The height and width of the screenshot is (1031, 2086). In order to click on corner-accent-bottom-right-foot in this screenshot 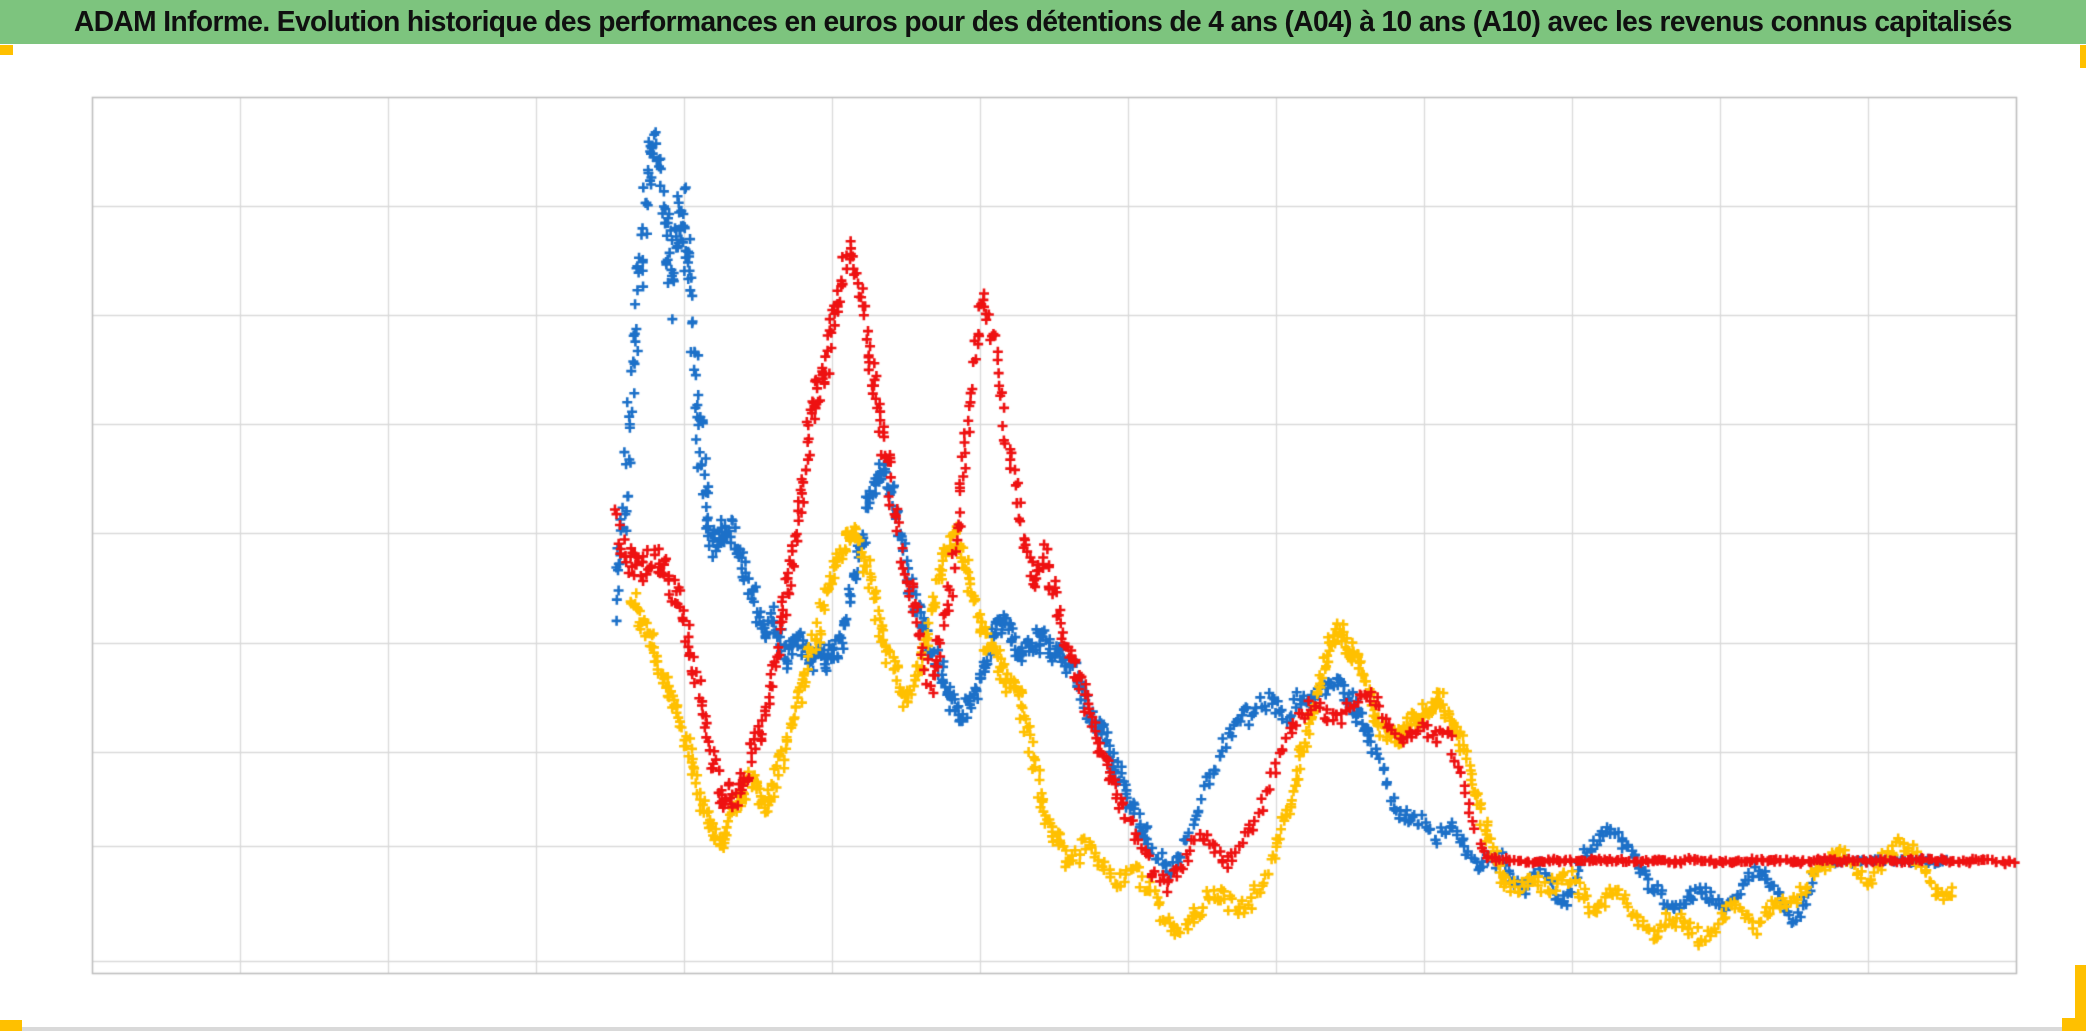, I will do `click(2074, 1024)`.